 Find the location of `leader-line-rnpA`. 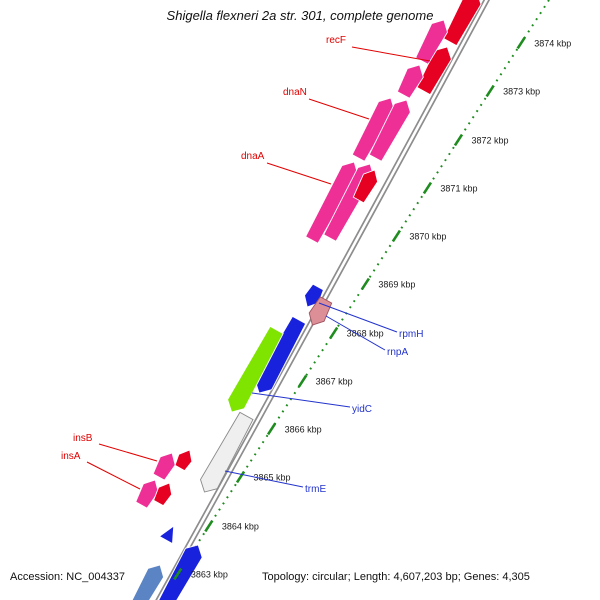

leader-line-rnpA is located at coordinates (355, 333).